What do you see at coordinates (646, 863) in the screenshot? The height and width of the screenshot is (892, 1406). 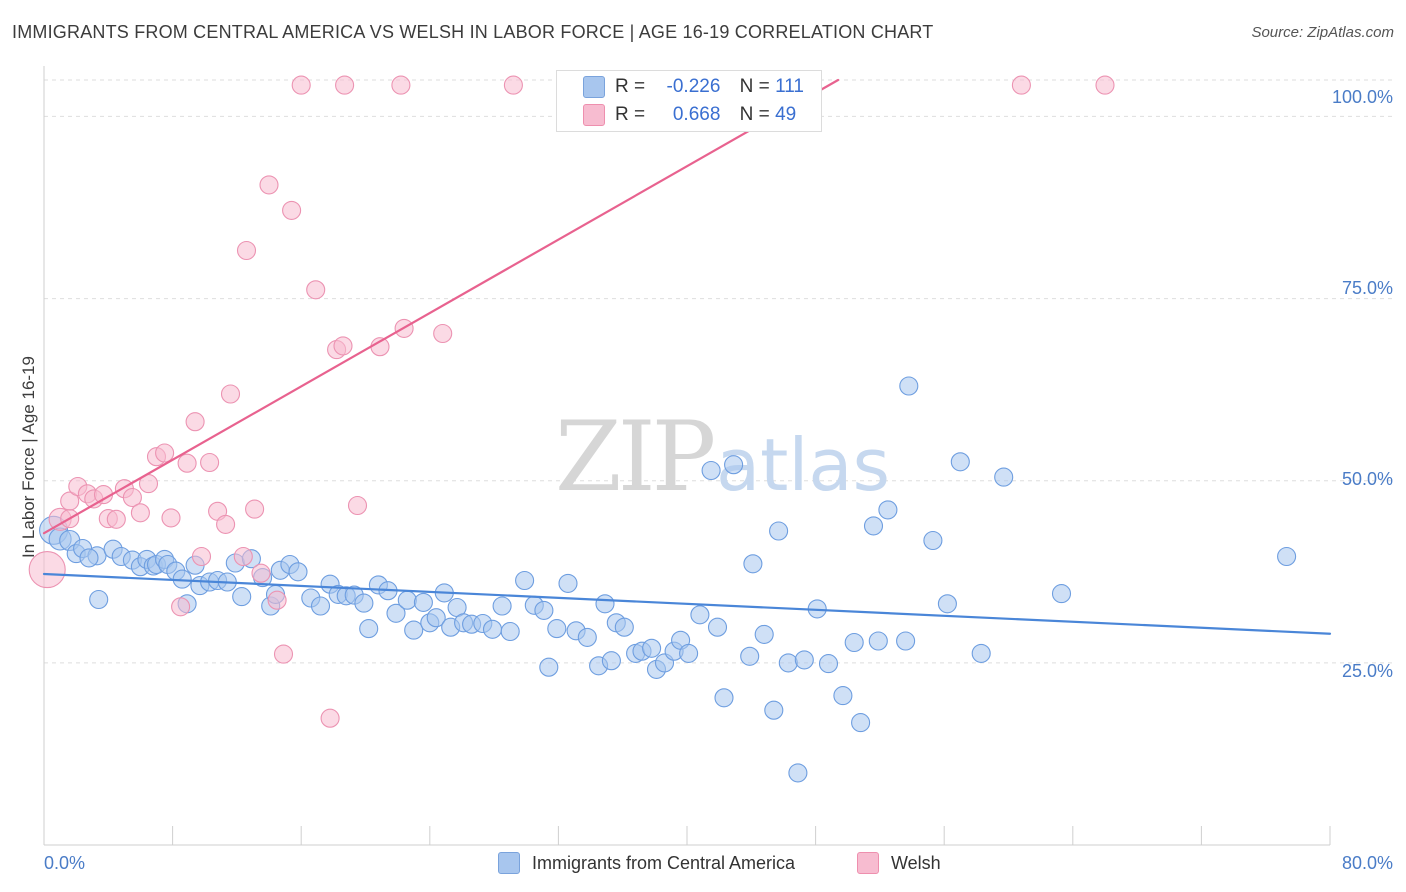 I see `legend-item-central-america: Immigrants from Central America` at bounding box center [646, 863].